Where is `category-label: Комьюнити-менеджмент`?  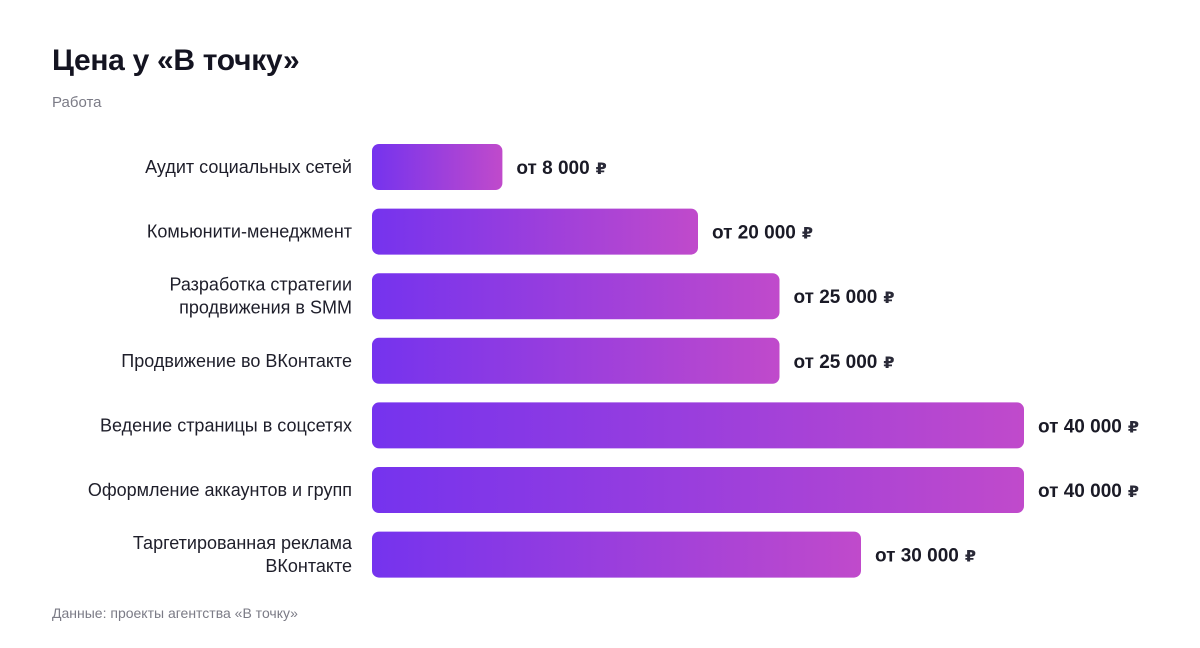
category-label: Комьюнити-менеджмент is located at coordinates (249, 232).